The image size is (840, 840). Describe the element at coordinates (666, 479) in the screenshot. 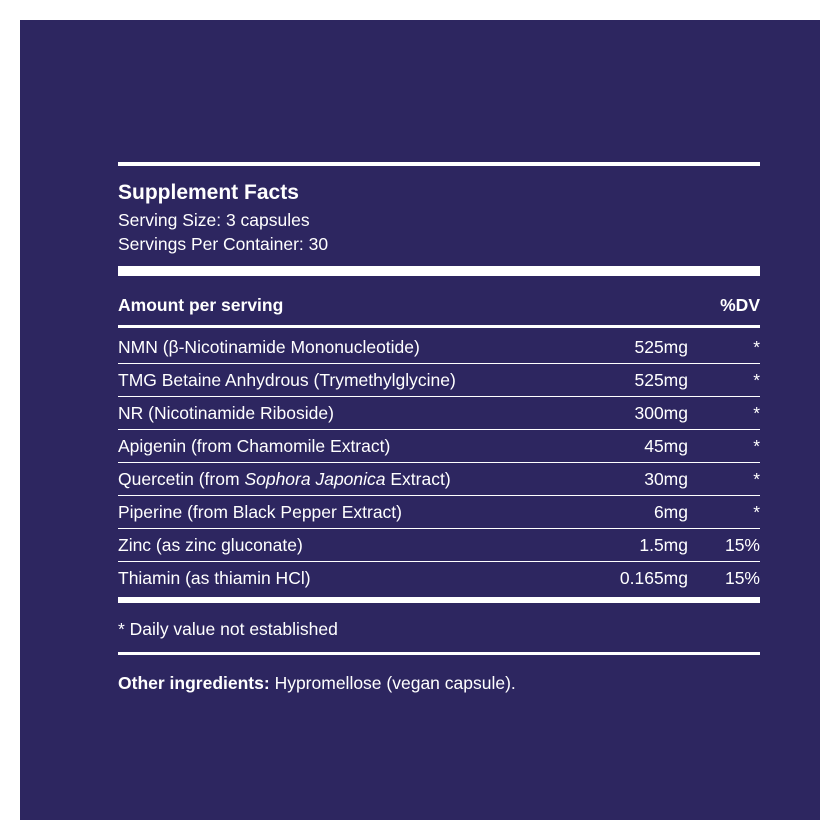

I see `amount: 30mg` at that location.